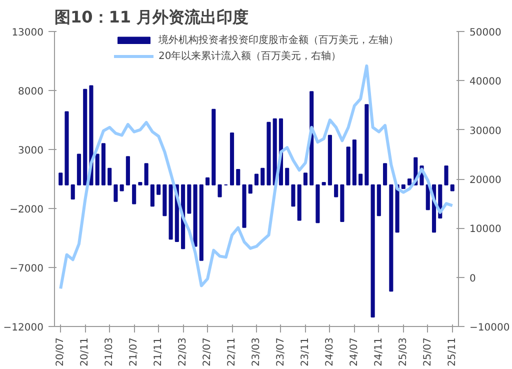 Image resolution: width=512 pixels, height=369 pixels. What do you see at coordinates (134, 351) in the screenshot?
I see `x-tick-label: 21/07` at bounding box center [134, 351].